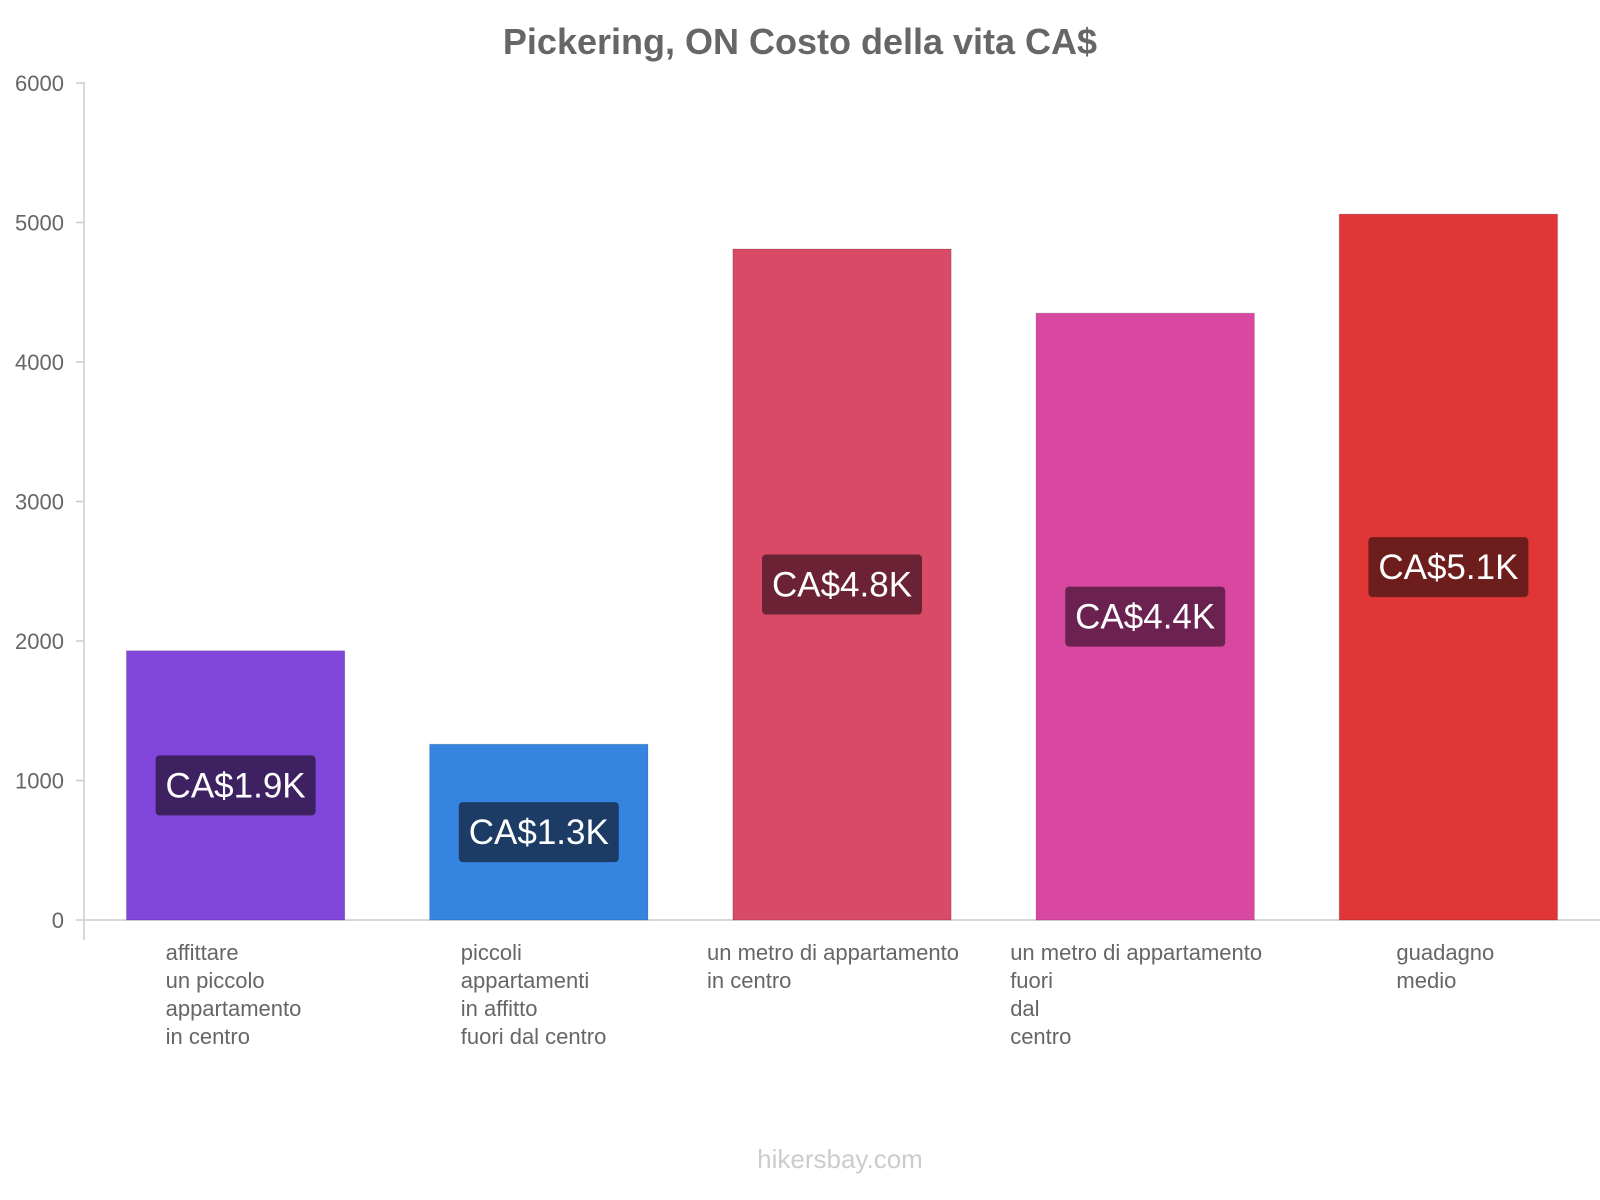 This screenshot has height=1200, width=1600. Describe the element at coordinates (234, 1008) in the screenshot. I see `category-label-line: appartamento` at that location.